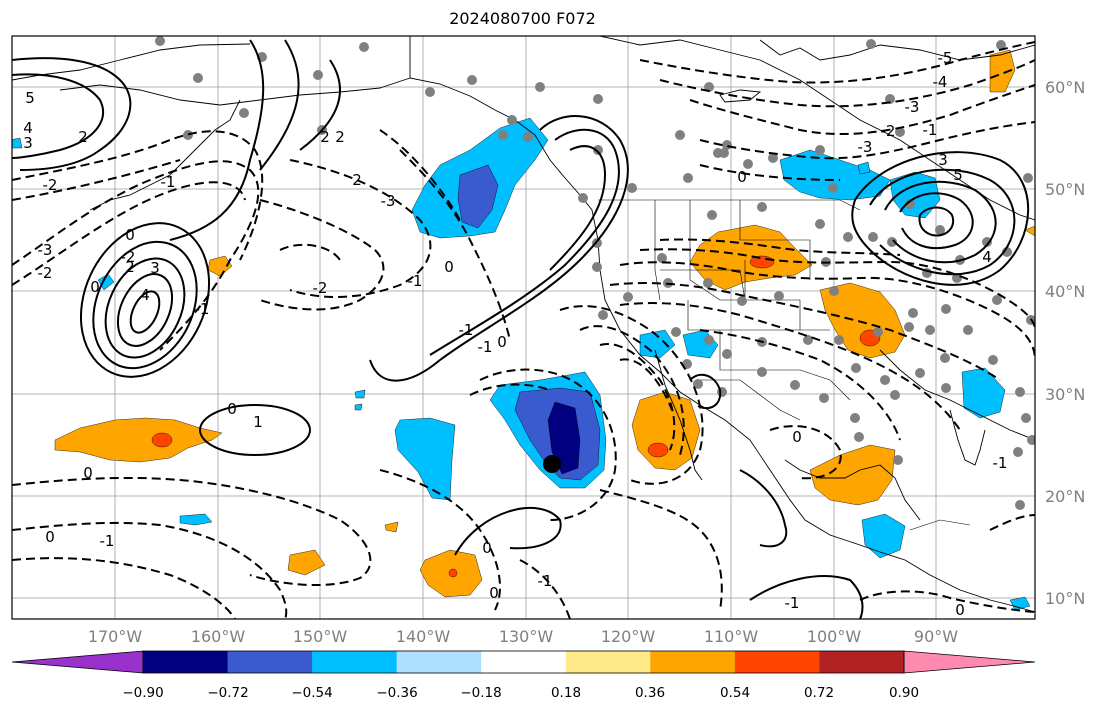  Describe the element at coordinates (522, 18) in the screenshot. I see `map-title: 2024080700 F072` at that location.